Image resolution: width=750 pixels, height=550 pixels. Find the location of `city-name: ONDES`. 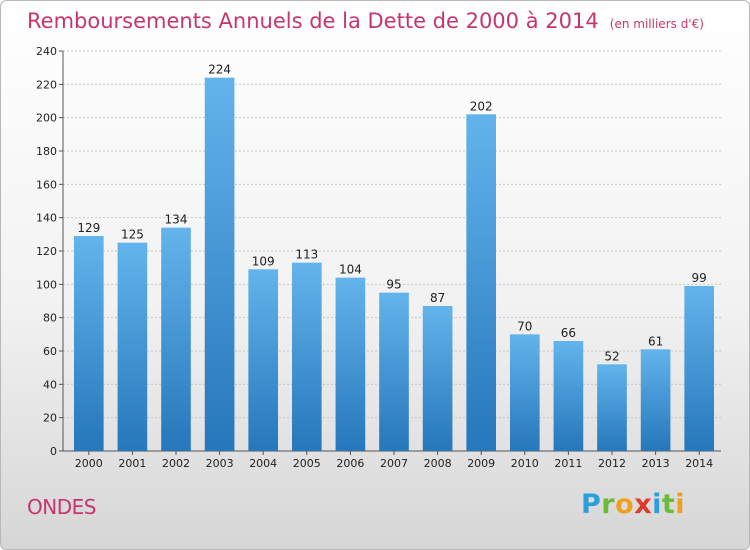

city-name: ONDES is located at coordinates (61, 507).